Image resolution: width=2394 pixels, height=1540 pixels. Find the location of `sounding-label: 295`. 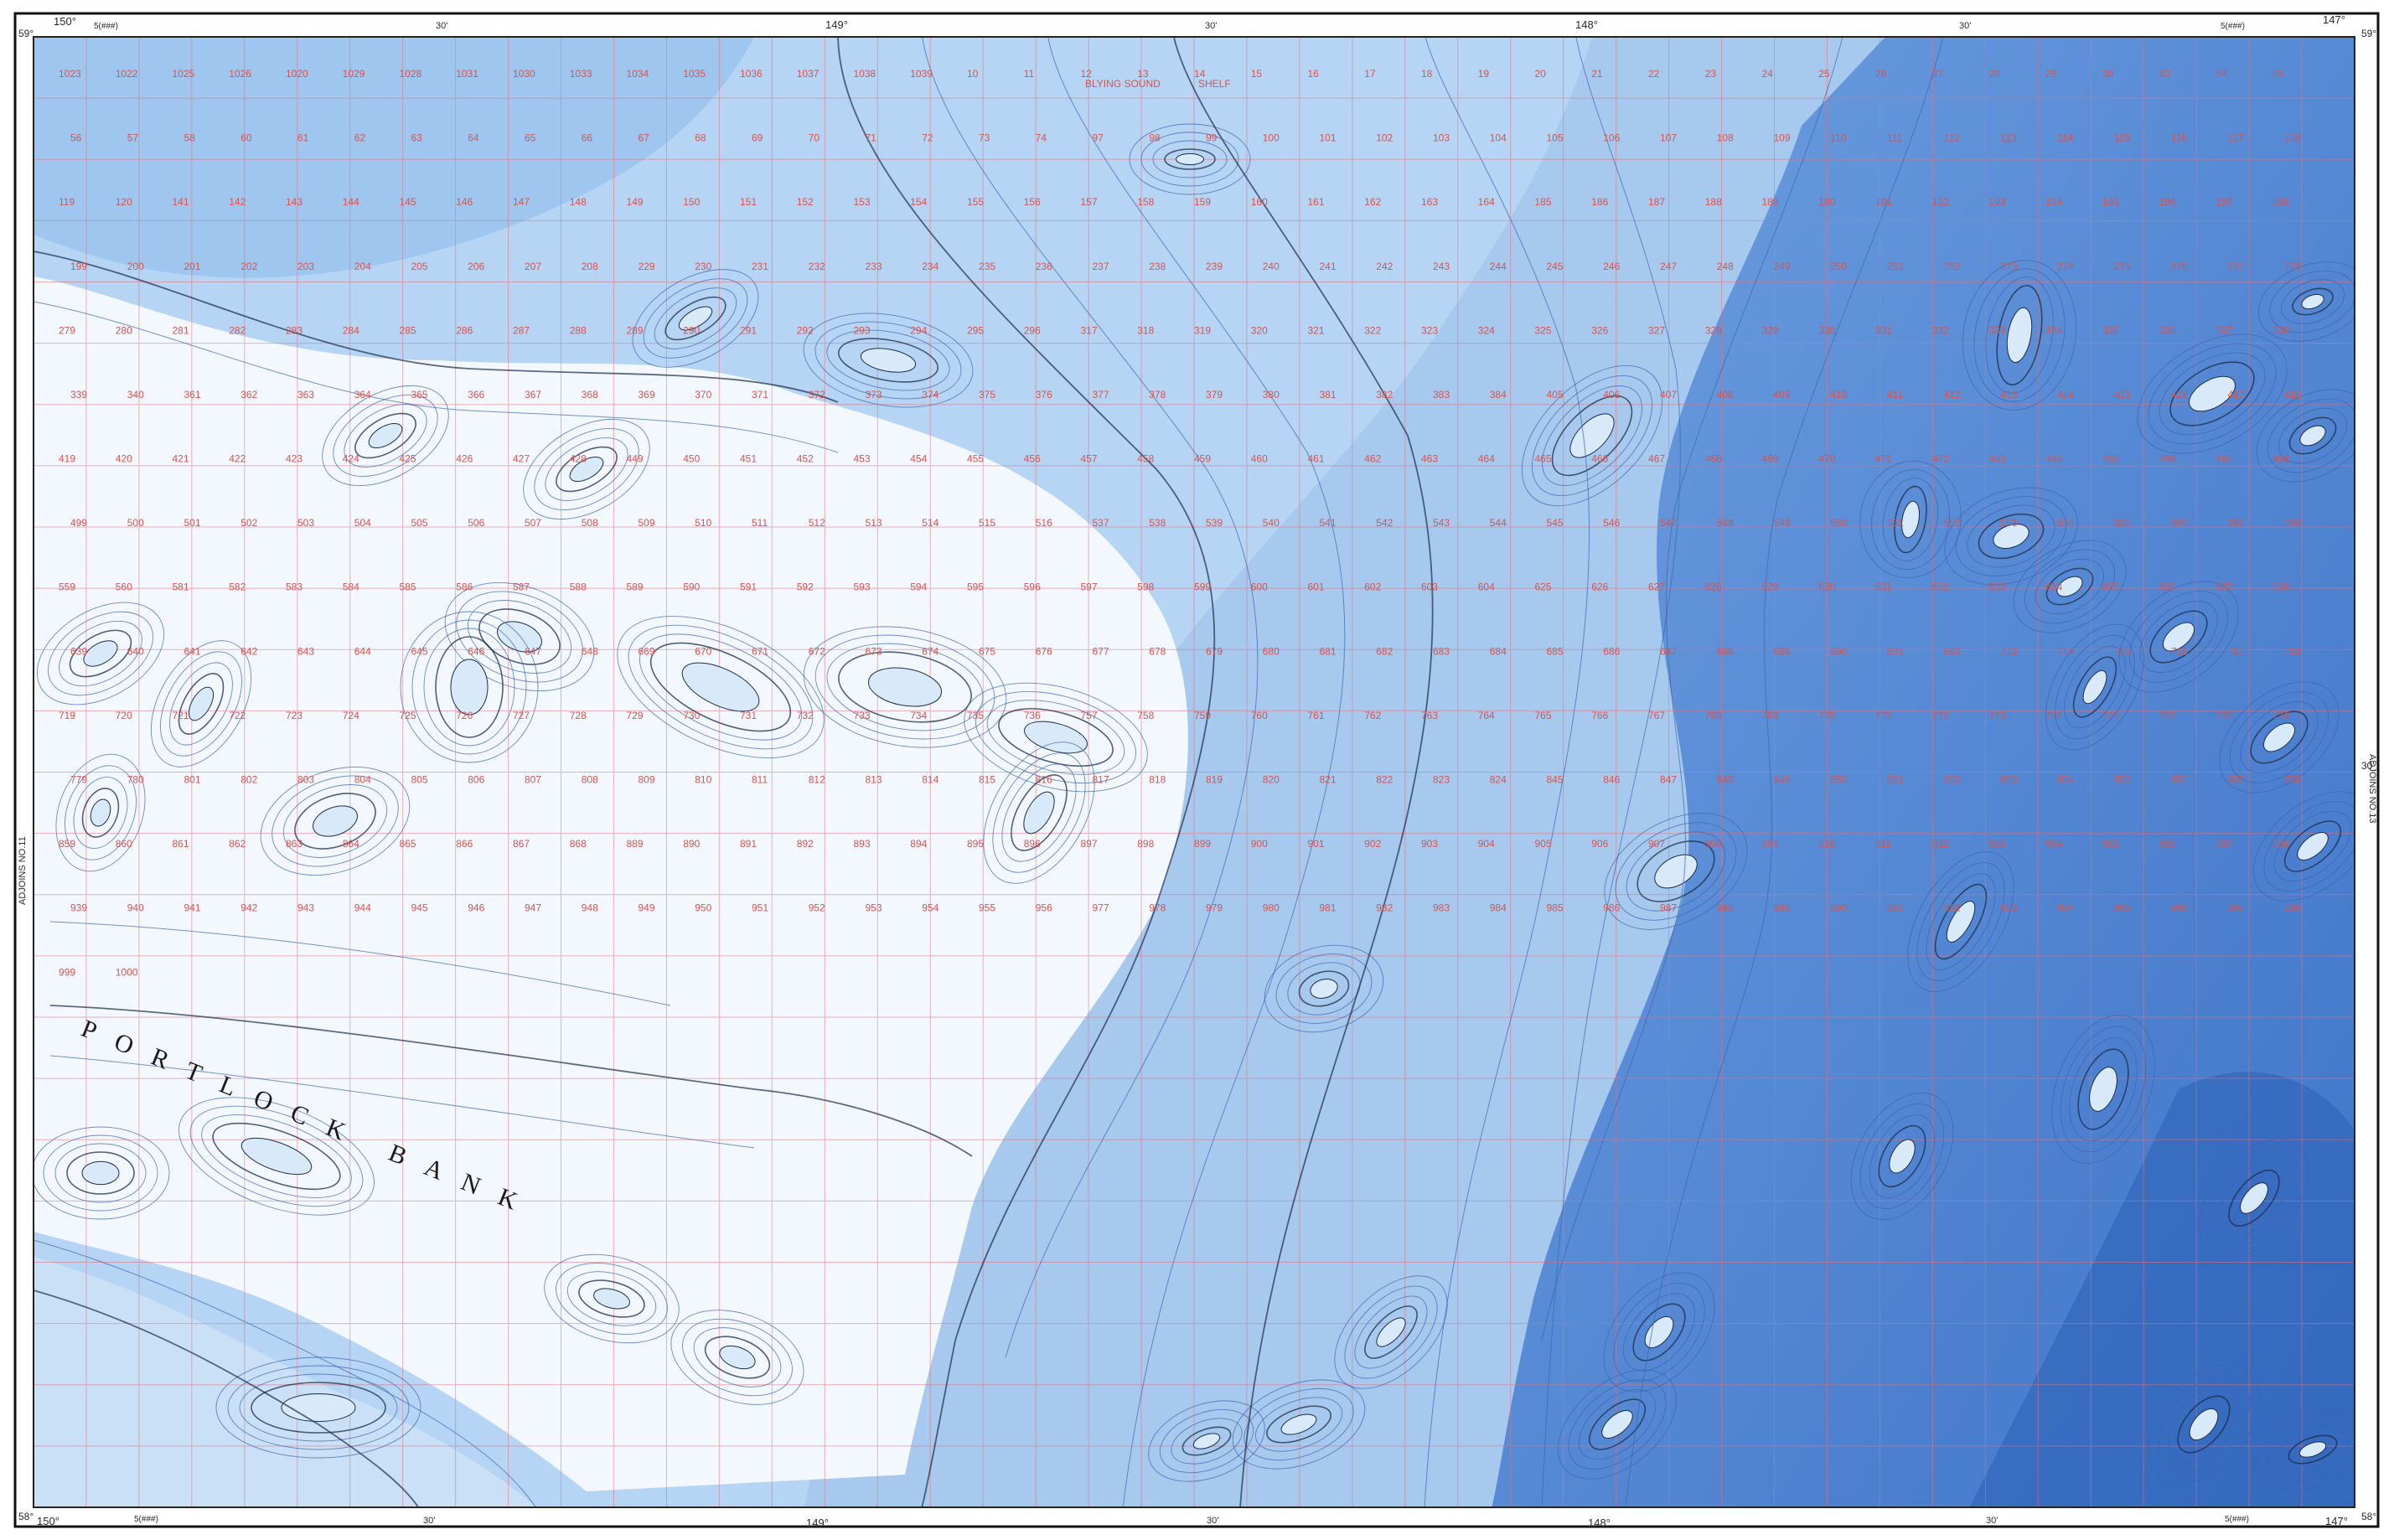

sounding-label: 295 is located at coordinates (976, 330).